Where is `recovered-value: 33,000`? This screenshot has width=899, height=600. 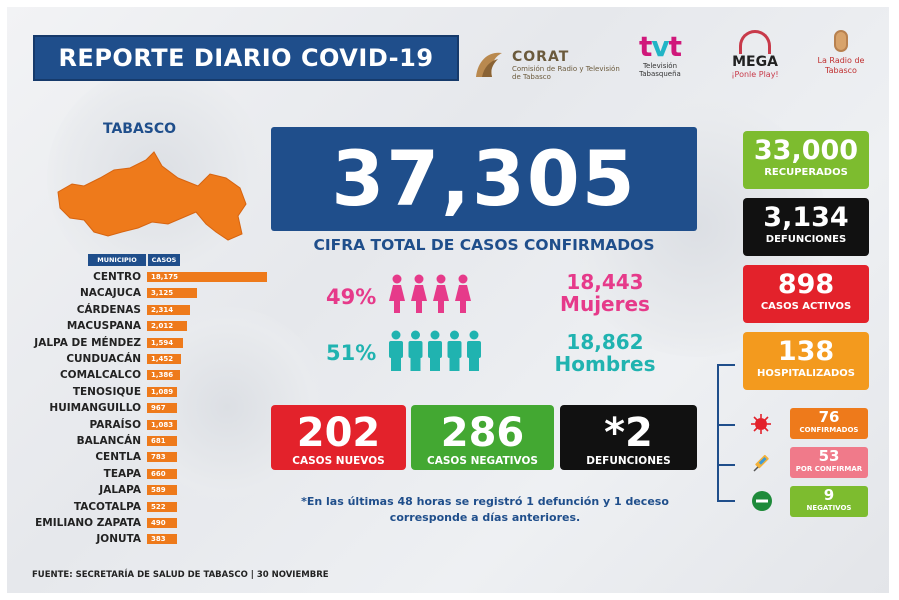
recovered-value: 33,000 is located at coordinates (806, 150).